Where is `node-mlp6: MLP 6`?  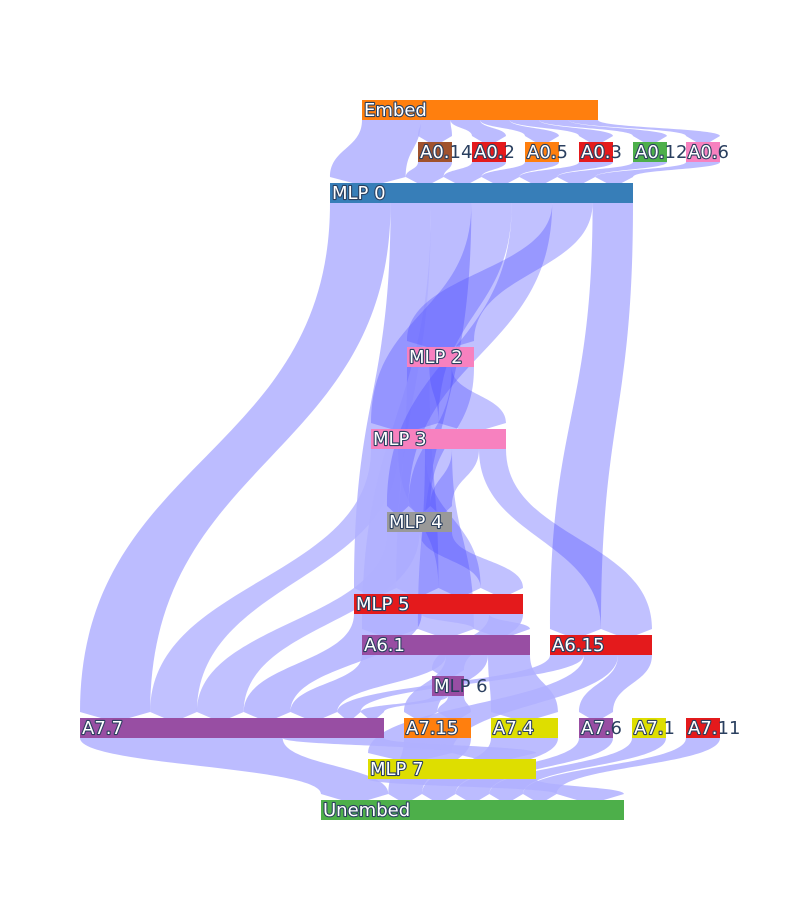 node-mlp6: MLP 6 is located at coordinates (460, 686).